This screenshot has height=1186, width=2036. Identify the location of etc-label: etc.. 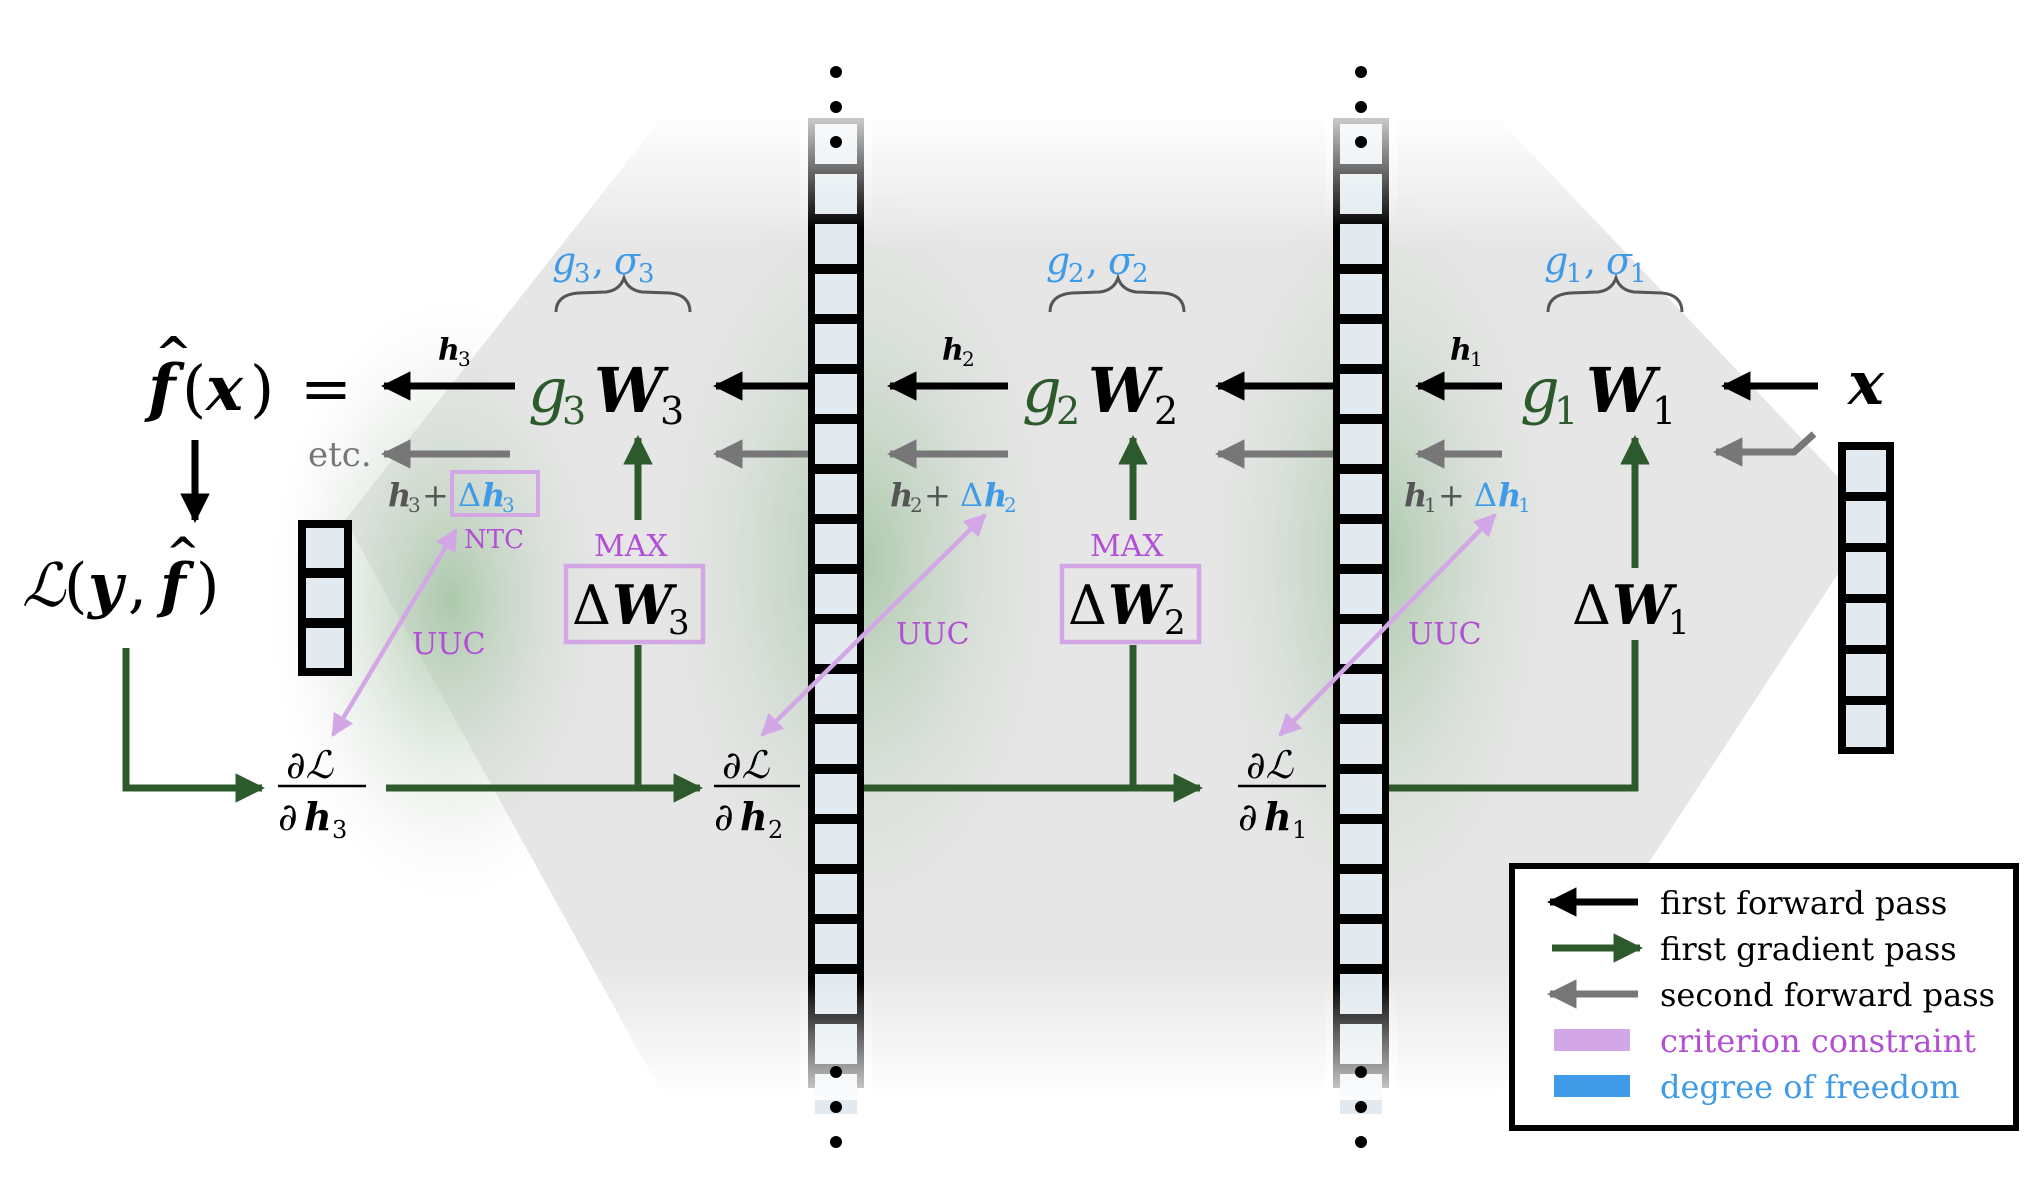
(340, 455).